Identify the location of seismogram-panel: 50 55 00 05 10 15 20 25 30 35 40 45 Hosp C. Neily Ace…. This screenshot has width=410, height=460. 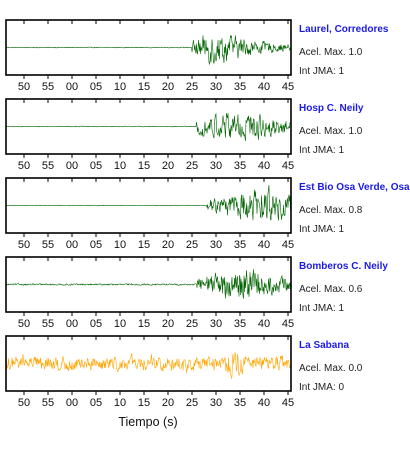
(184, 135).